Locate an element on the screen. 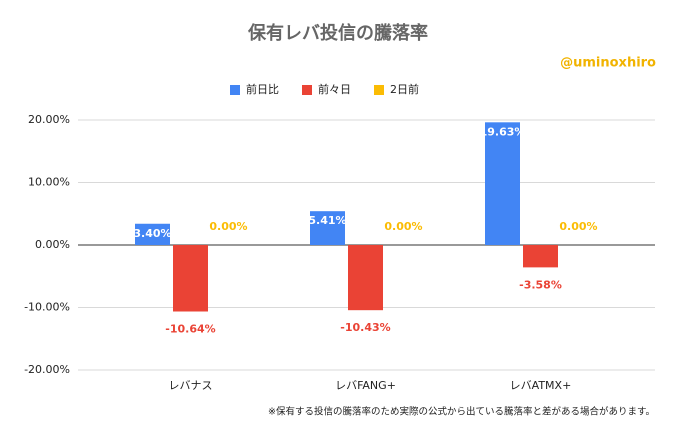 This screenshot has height=442, width=677. x-tick-label: レバナス is located at coordinates (191, 385).